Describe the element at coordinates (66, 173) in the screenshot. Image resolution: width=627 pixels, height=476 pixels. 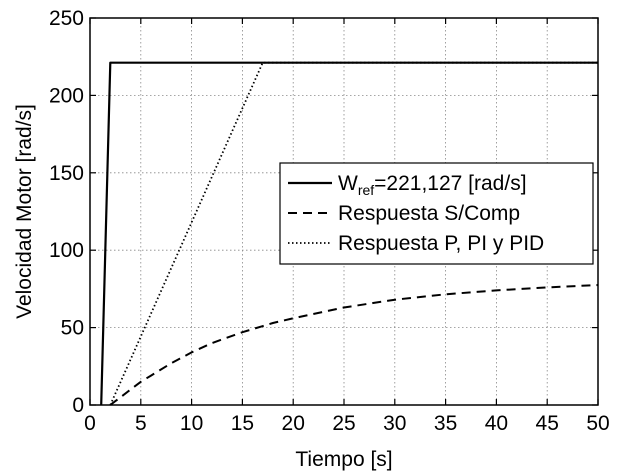
I see `y-tick-label: 150` at that location.